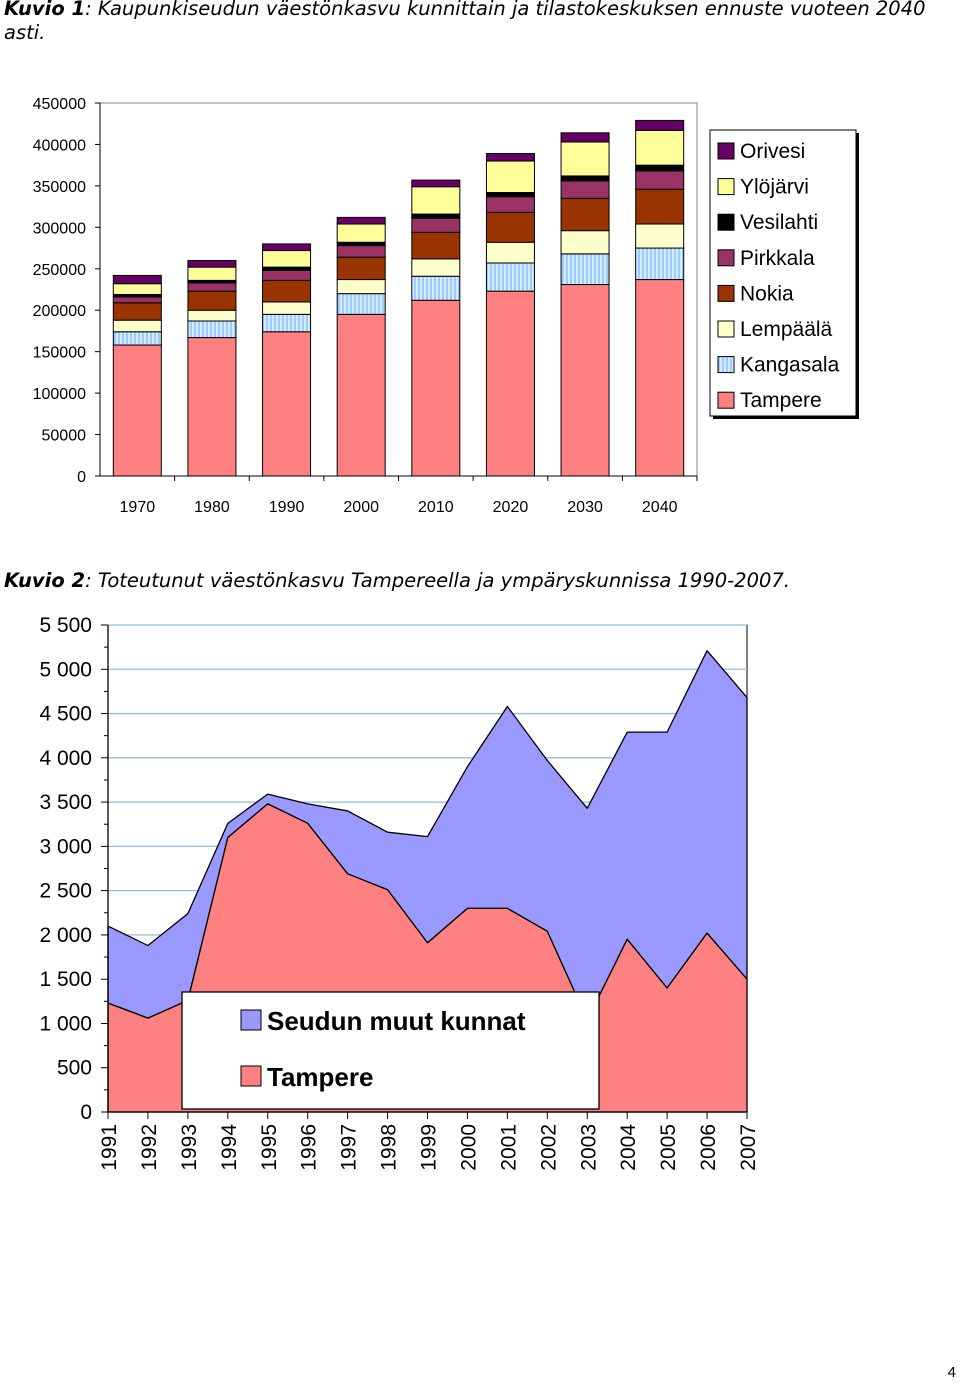 Image resolution: width=960 pixels, height=1383 pixels. What do you see at coordinates (436, 507) in the screenshot?
I see `x-tick-label: 2010` at bounding box center [436, 507].